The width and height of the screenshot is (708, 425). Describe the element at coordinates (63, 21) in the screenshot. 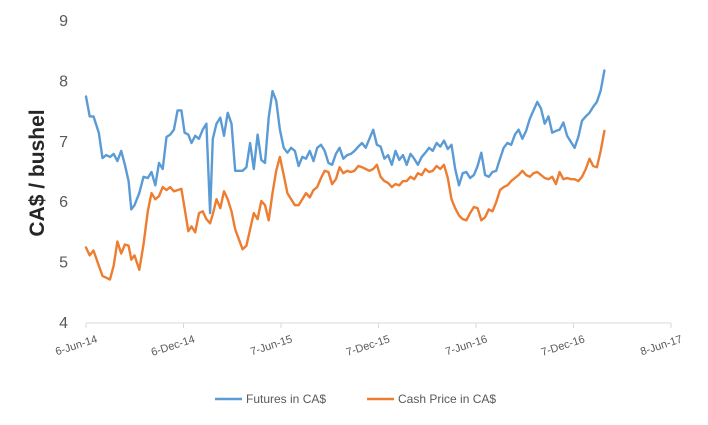

I see `y-tick-label: 9` at that location.